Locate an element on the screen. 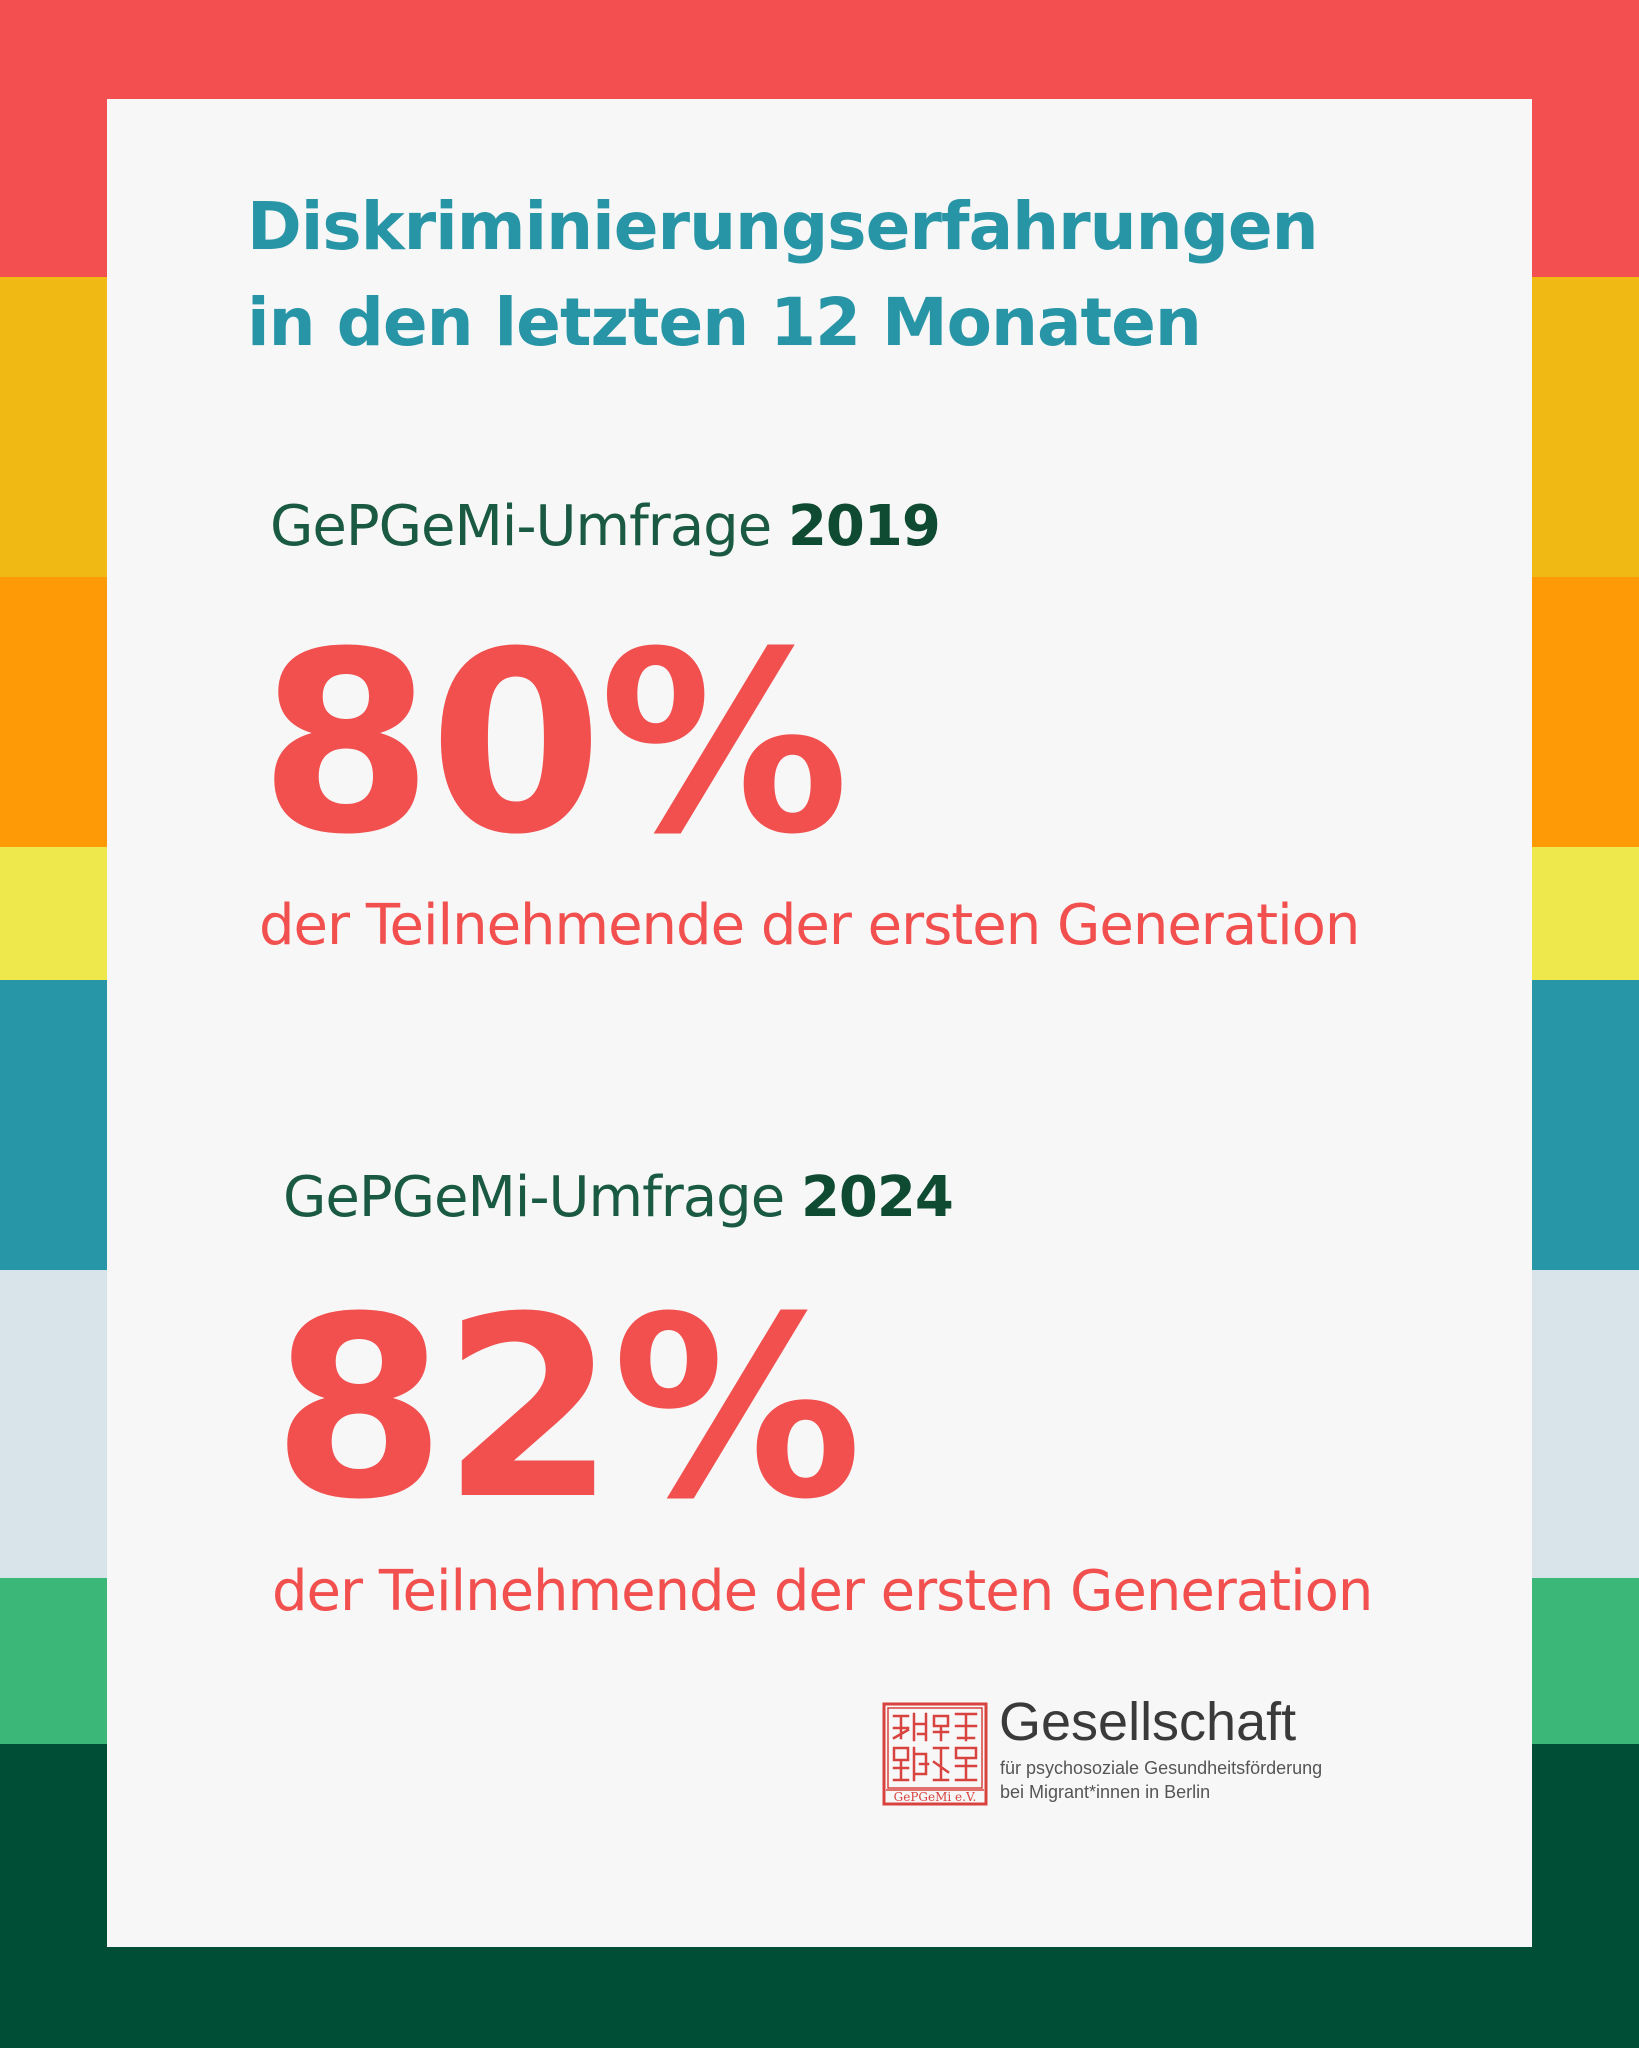 This screenshot has width=1639, height=2048. survey-2019-percentage: 80% is located at coordinates (554, 743).